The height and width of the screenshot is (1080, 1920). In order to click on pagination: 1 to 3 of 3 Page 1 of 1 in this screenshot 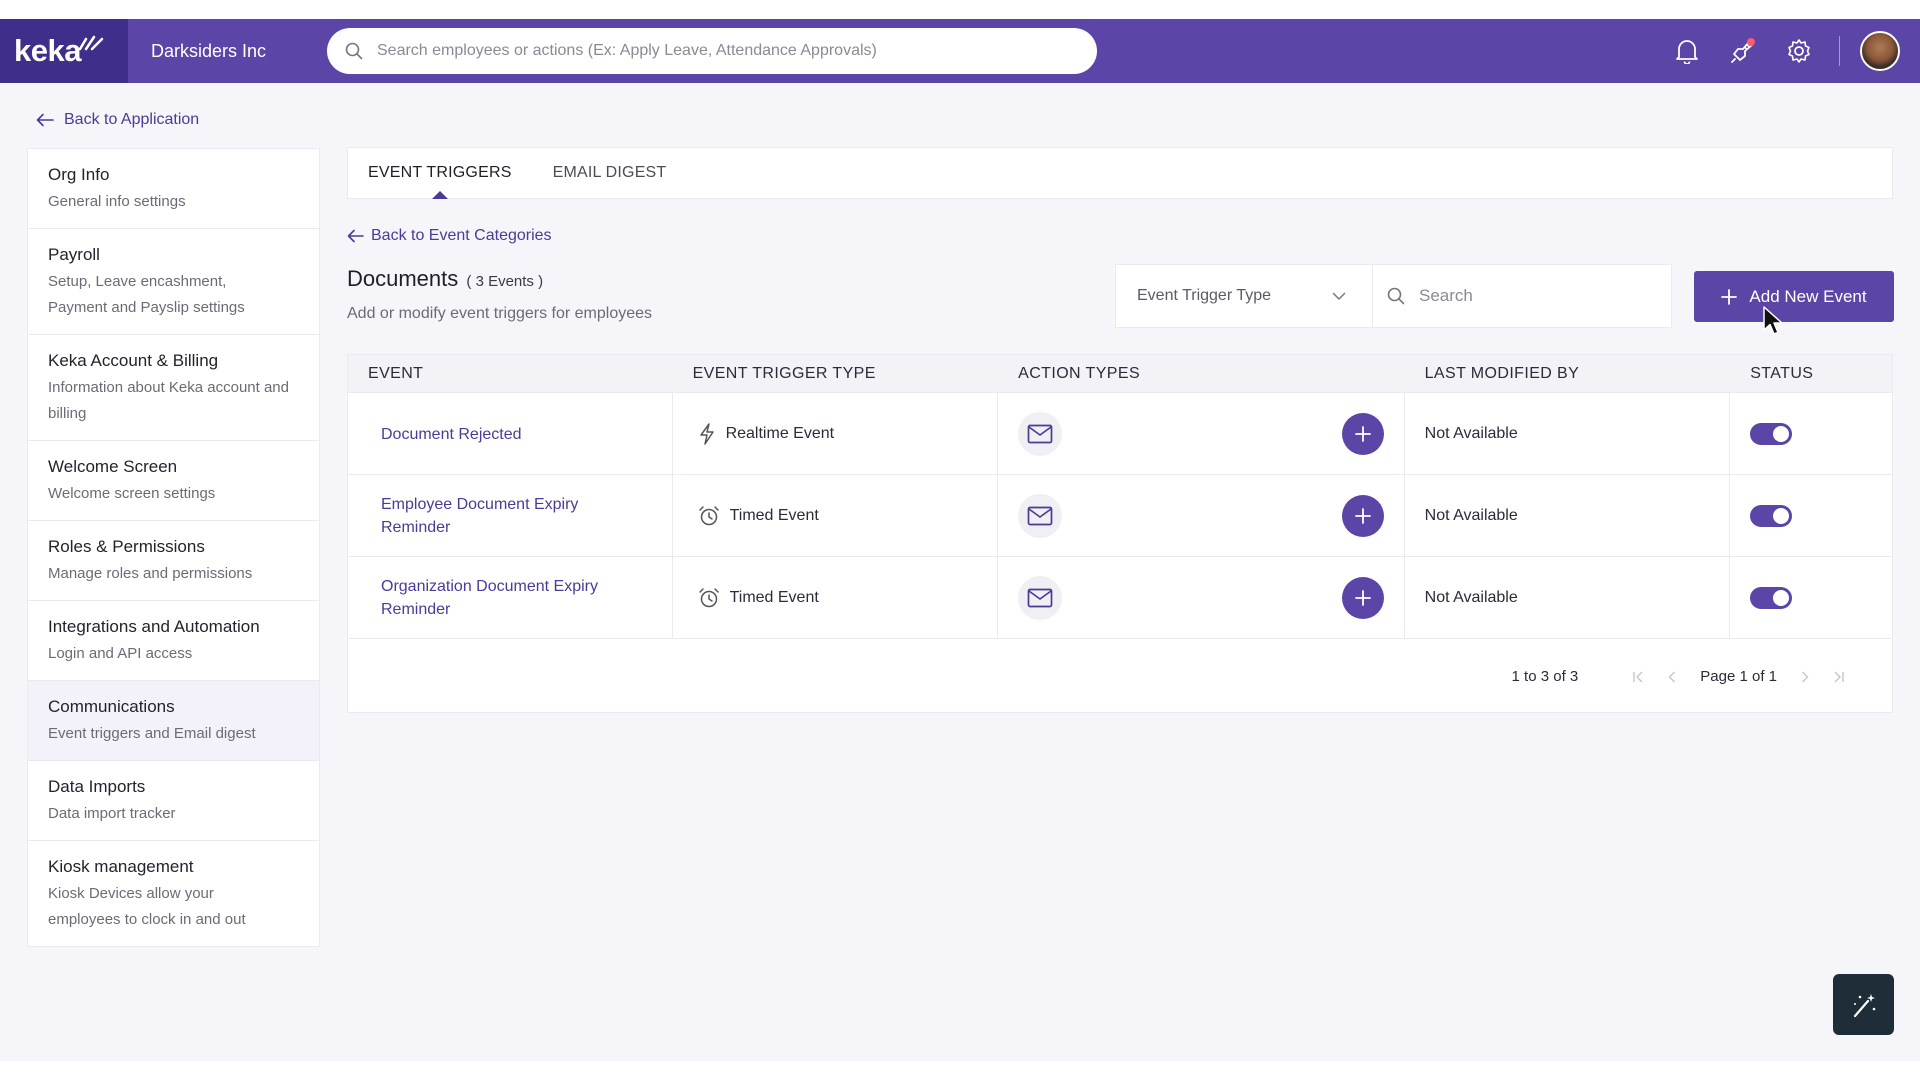, I will do `click(1120, 676)`.